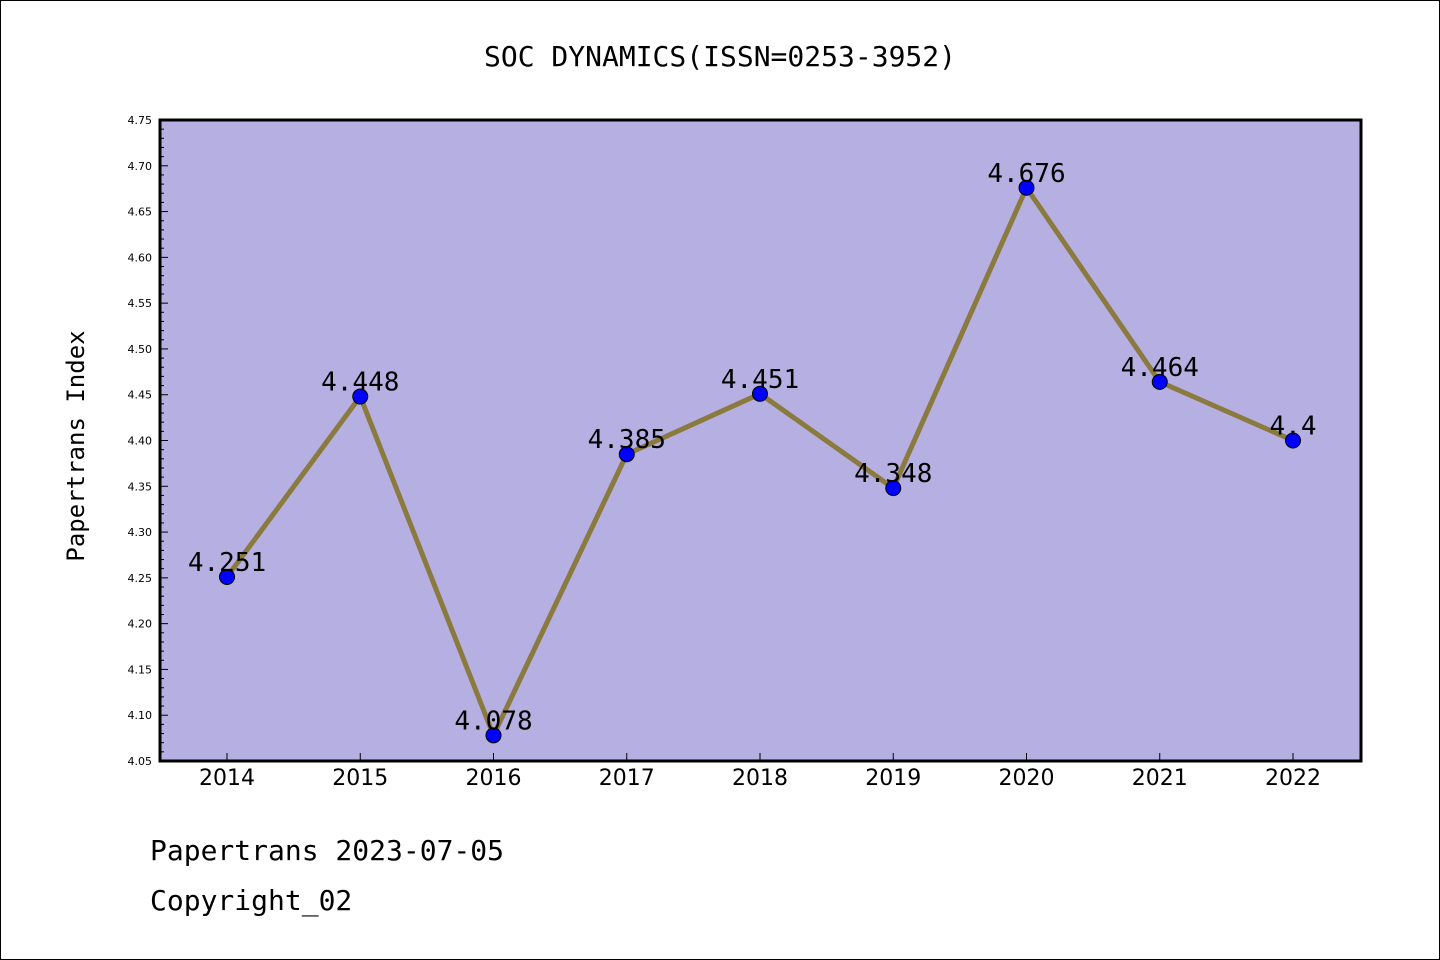 The width and height of the screenshot is (1440, 960). Describe the element at coordinates (227, 563) in the screenshot. I see `data-label: 4.251` at that location.